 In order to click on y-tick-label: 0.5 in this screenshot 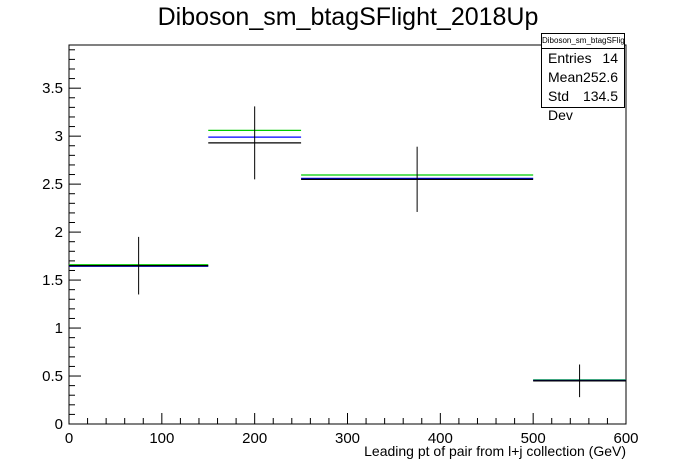, I will do `click(52, 376)`.